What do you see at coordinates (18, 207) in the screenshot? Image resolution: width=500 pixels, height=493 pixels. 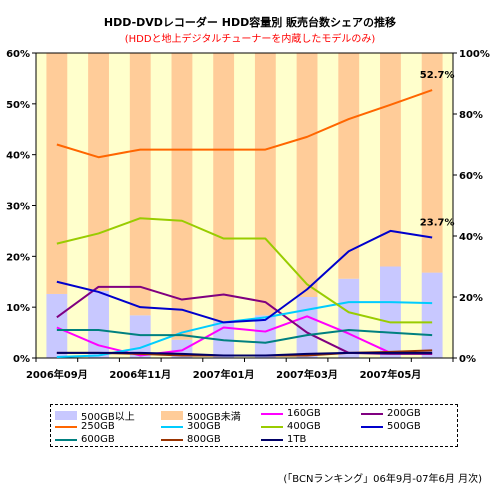 I see `left-tick-label: 30%` at bounding box center [18, 207].